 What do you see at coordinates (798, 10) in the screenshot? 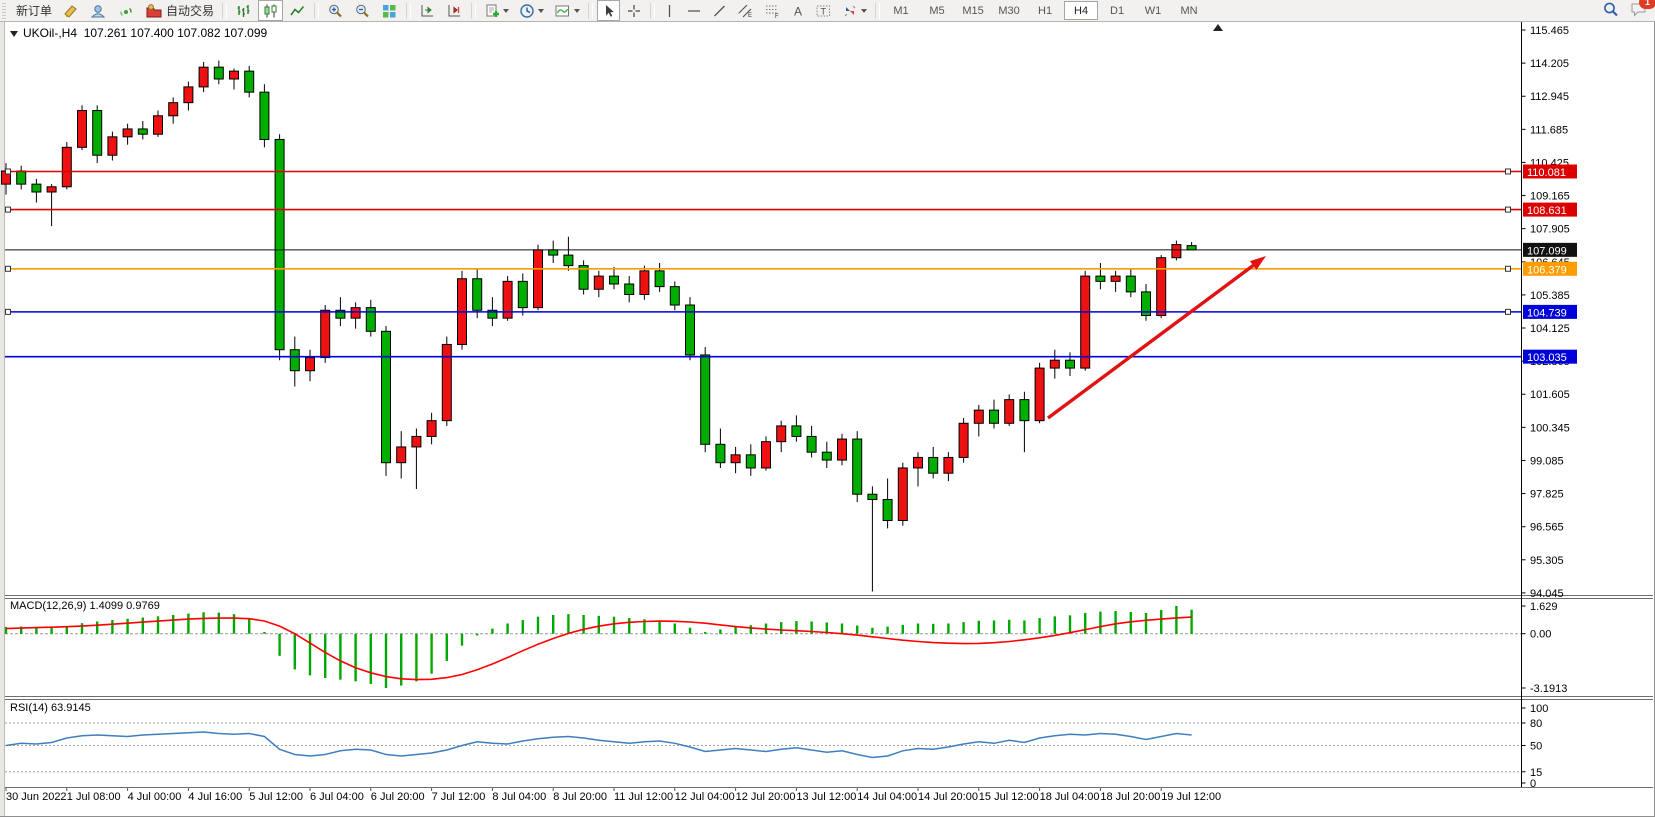
I see `text-tool-button: A` at bounding box center [798, 10].